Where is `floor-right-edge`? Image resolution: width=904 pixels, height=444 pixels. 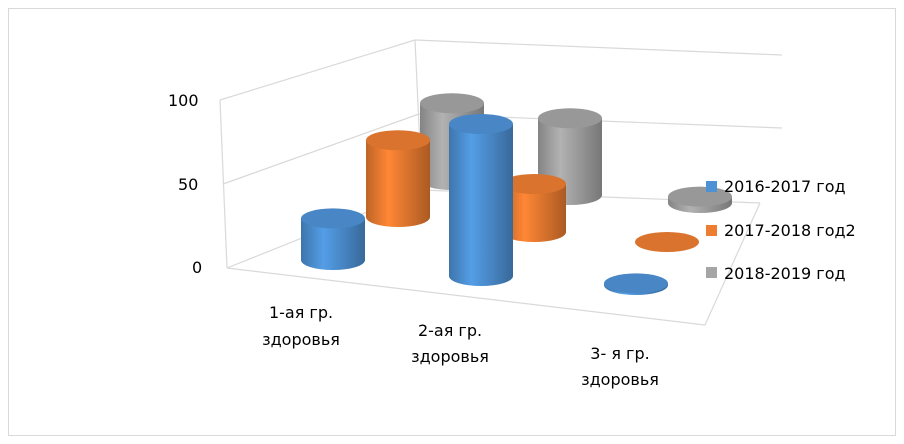 floor-right-edge is located at coordinates (732, 264).